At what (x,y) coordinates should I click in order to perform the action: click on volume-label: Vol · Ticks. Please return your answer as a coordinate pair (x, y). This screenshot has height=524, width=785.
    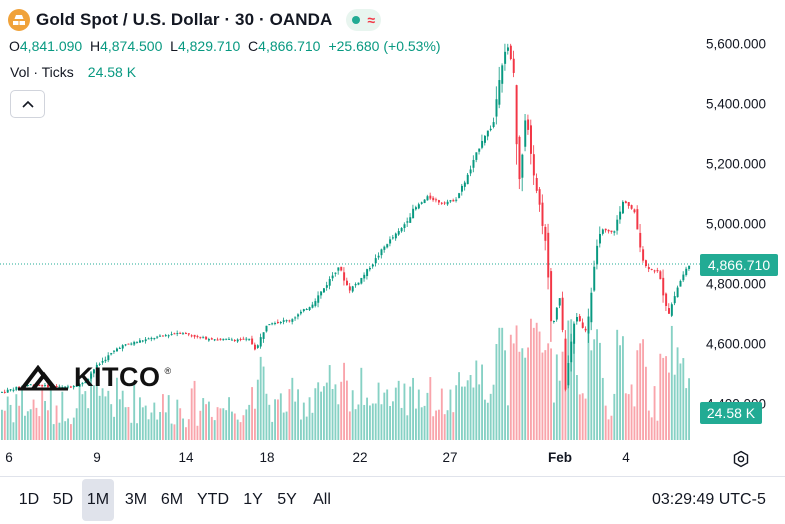
    Looking at the image, I should click on (42, 72).